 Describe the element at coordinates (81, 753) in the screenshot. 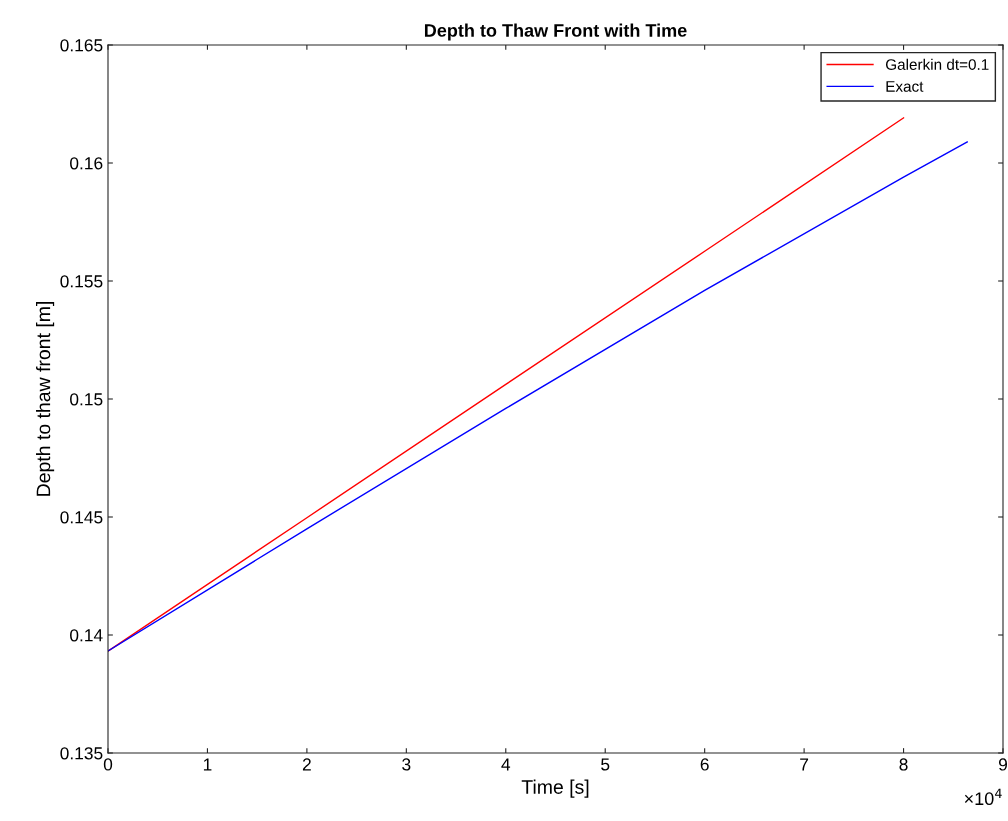

I see `y-tick-label: 0.135` at that location.